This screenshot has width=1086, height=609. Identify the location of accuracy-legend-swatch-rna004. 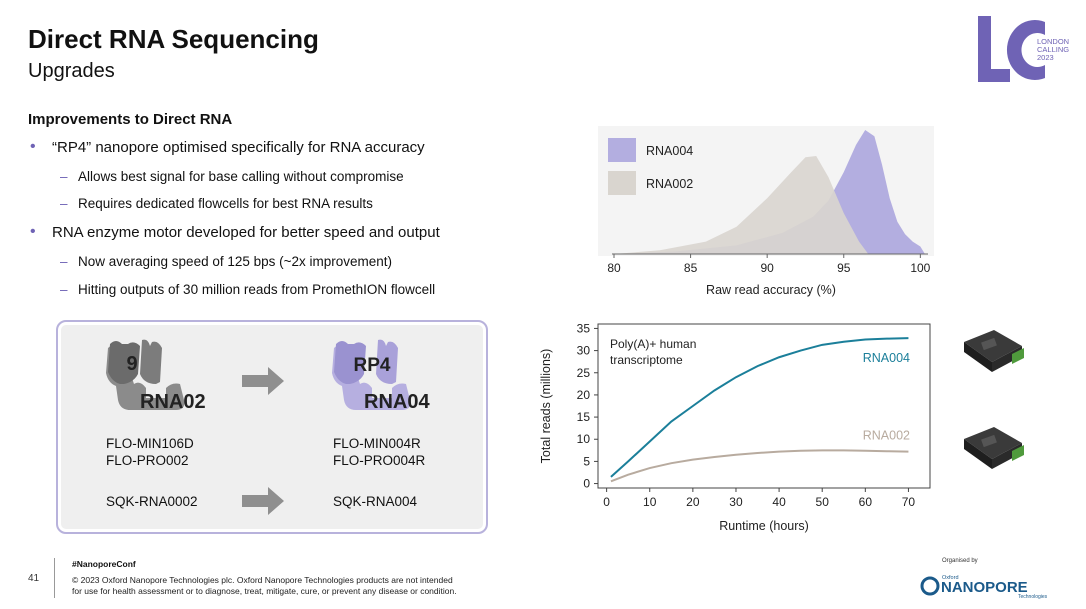
(622, 150).